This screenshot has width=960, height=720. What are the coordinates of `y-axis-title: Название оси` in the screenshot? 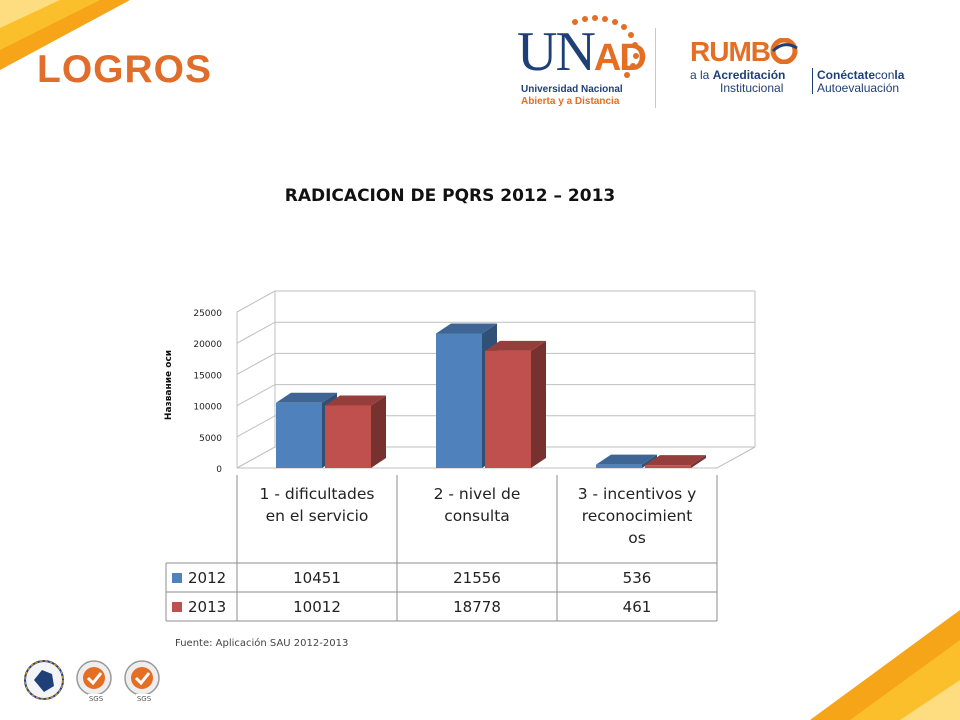 It's located at (169, 385).